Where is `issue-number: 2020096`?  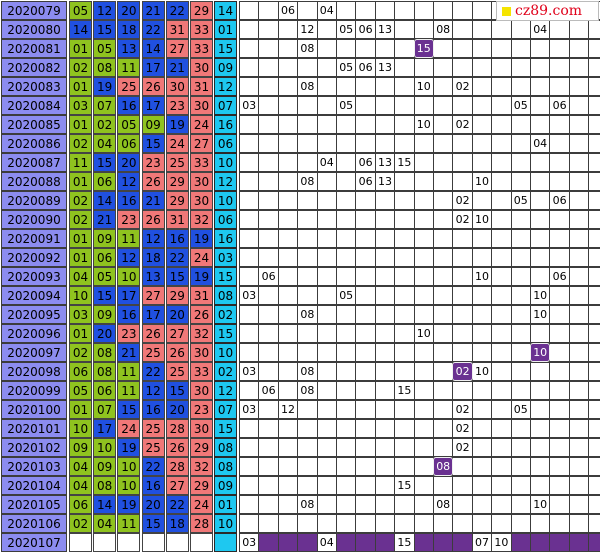
issue-number: 2020096 is located at coordinates (34, 333).